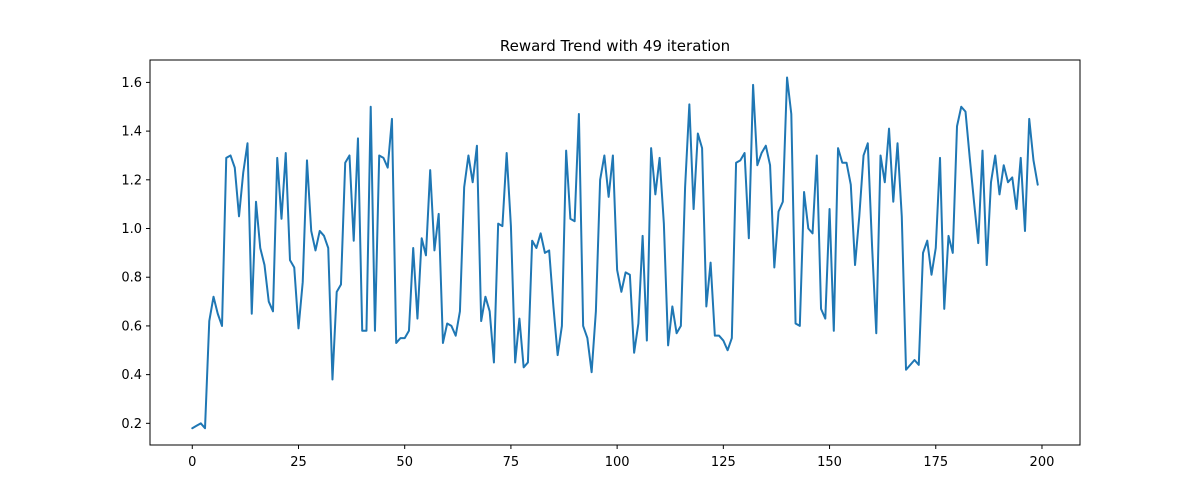 The height and width of the screenshot is (500, 1200). Describe the element at coordinates (192, 462) in the screenshot. I see `x-tick-label: 0` at that location.